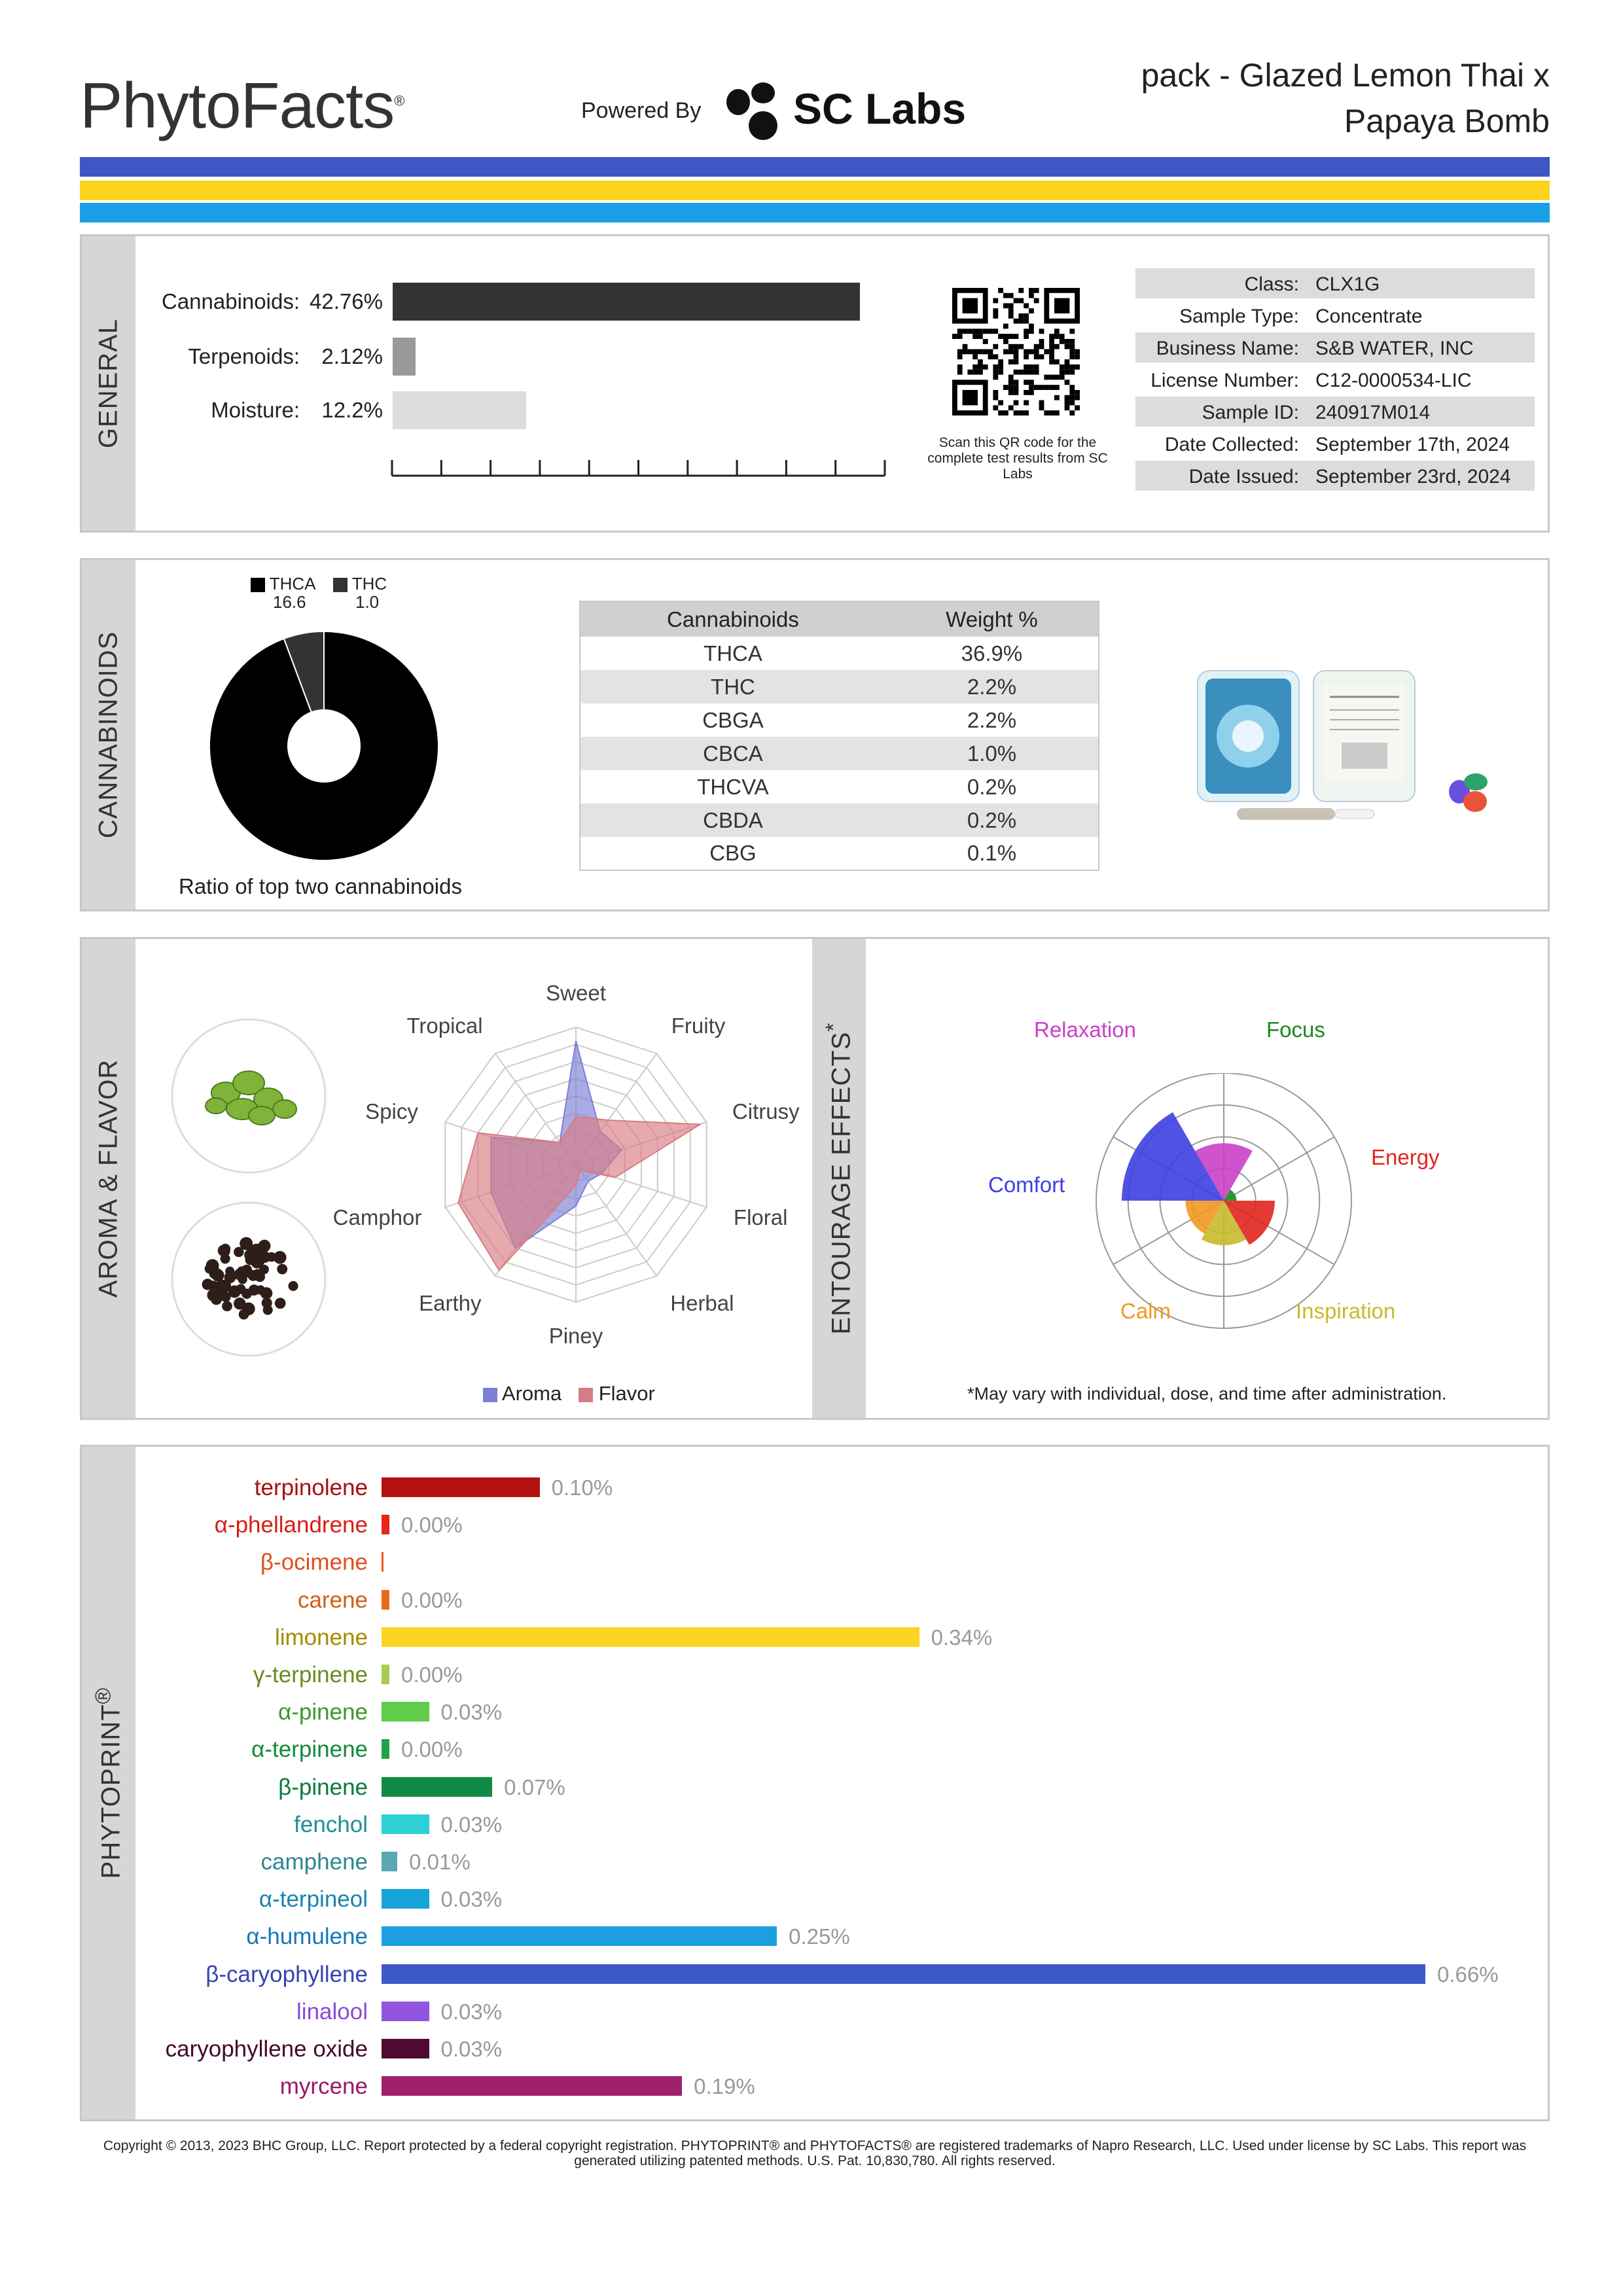 Image resolution: width=1623 pixels, height=2296 pixels. I want to click on powered-by-label: Powered By, so click(641, 110).